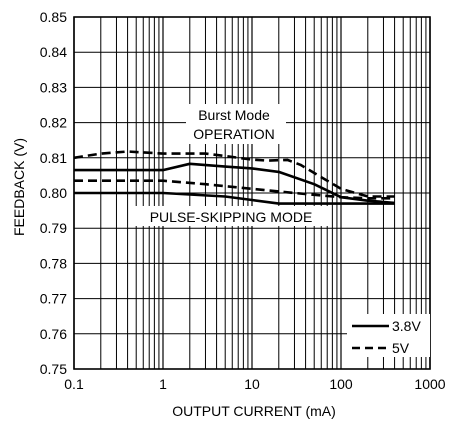 This screenshot has height=425, width=455. I want to click on pulse-skipping-label-bg, so click(232, 216).